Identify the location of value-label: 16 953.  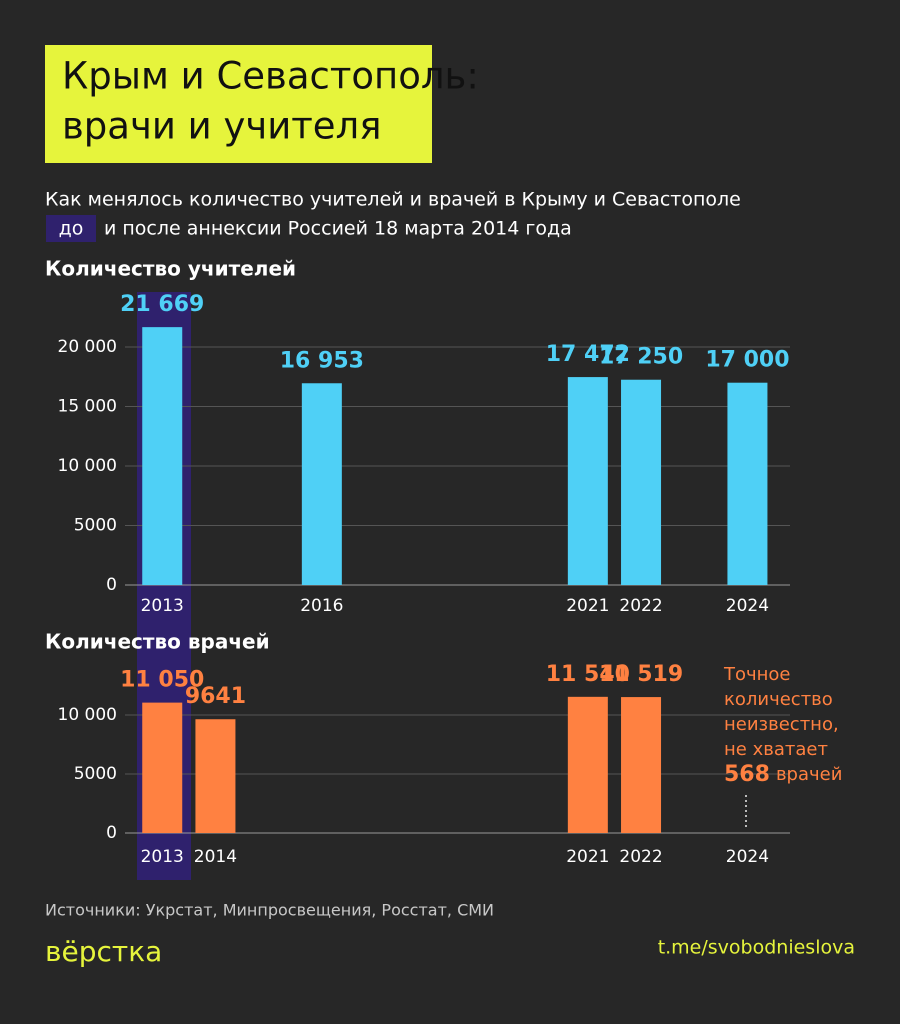
(322, 360).